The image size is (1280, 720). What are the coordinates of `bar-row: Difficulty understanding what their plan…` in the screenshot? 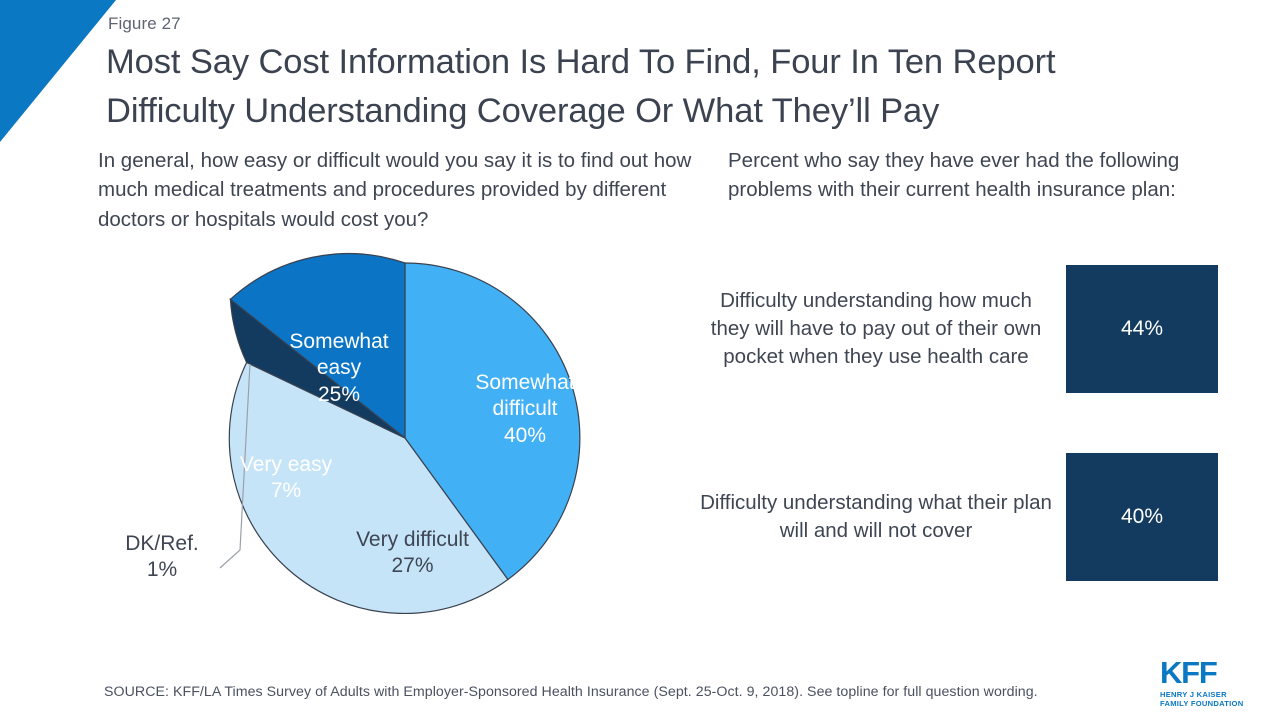 It's located at (959, 517).